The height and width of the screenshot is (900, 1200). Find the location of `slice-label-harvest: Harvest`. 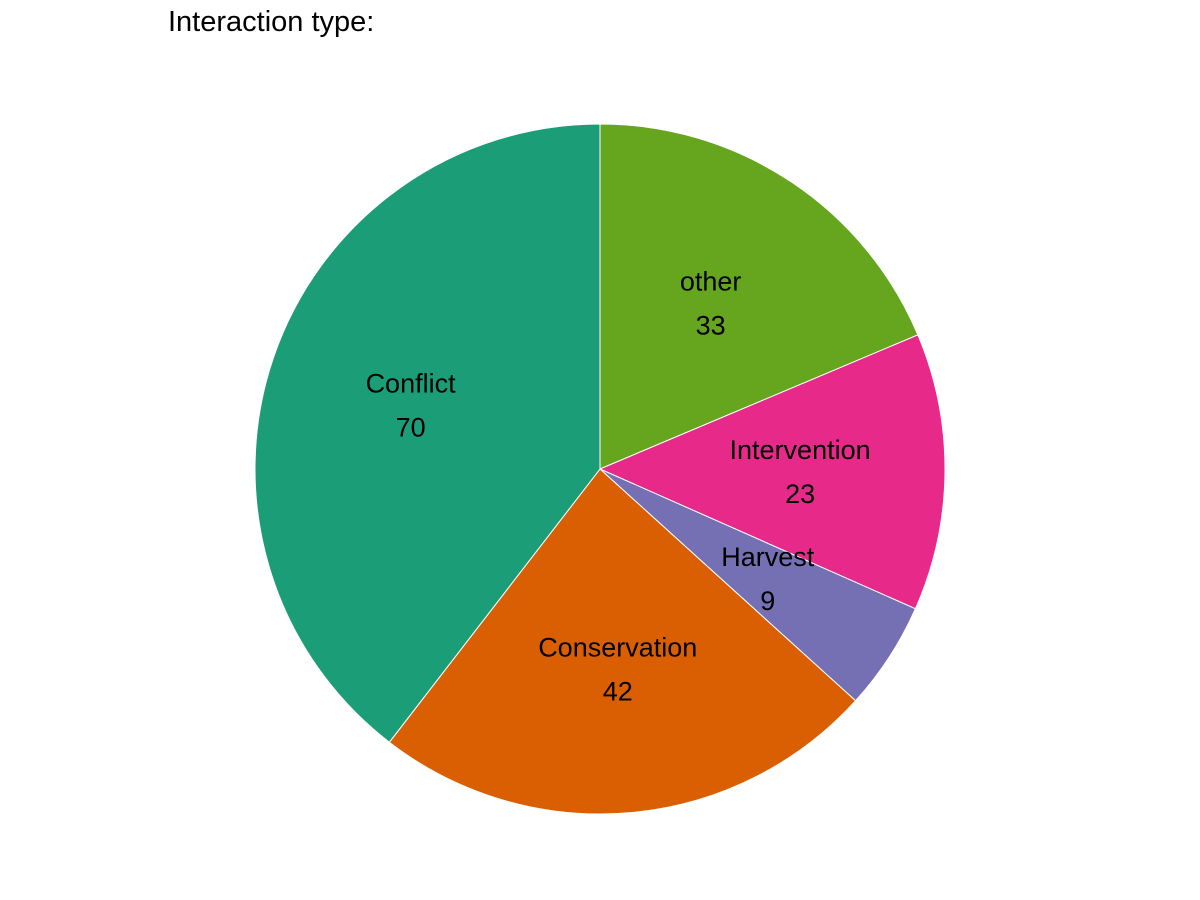

slice-label-harvest: Harvest is located at coordinates (768, 557).